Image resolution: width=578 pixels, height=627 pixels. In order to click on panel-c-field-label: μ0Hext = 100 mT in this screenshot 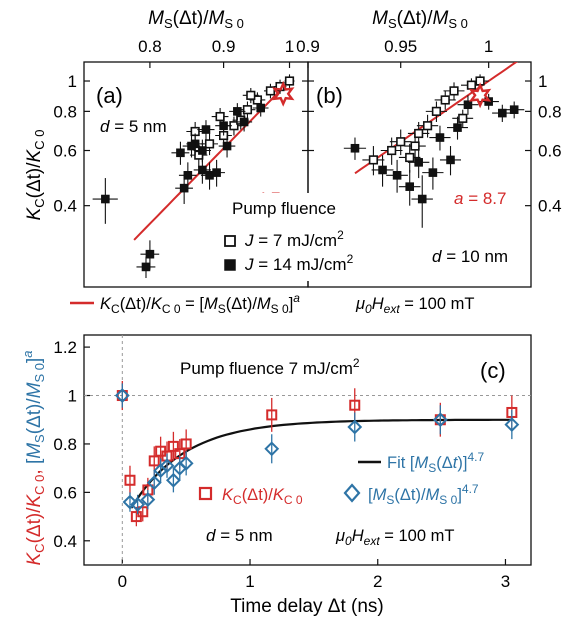, I will do `click(394, 537)`.